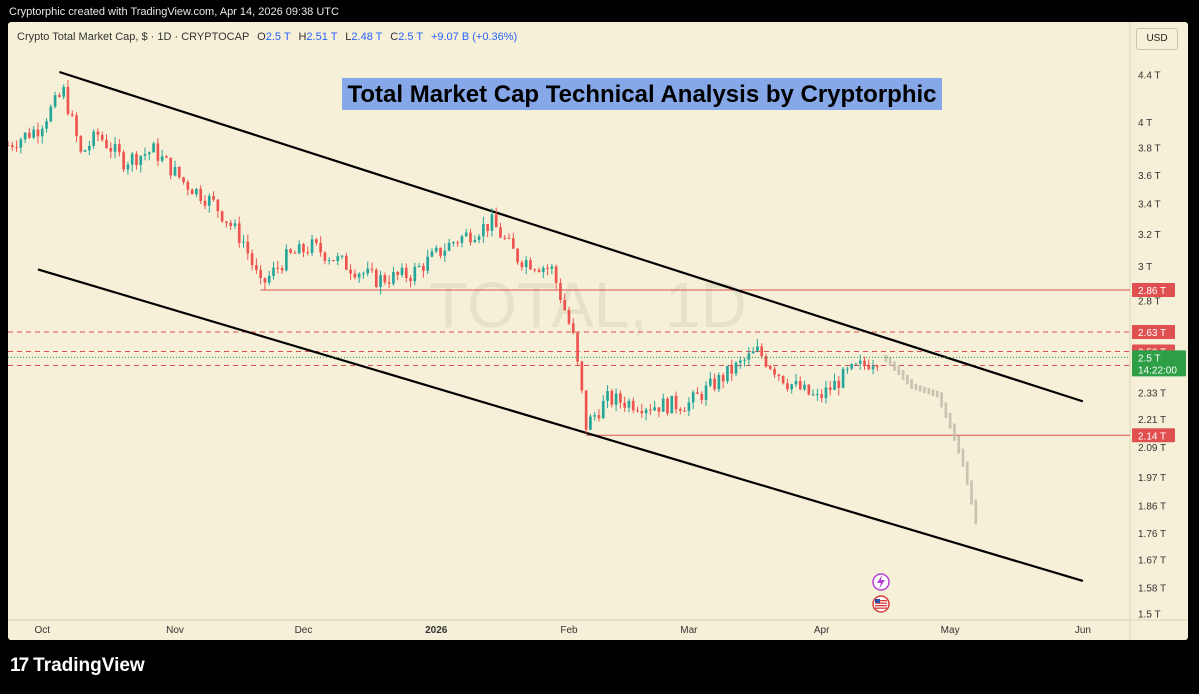  What do you see at coordinates (1157, 39) in the screenshot?
I see `currency-button: USD` at bounding box center [1157, 39].